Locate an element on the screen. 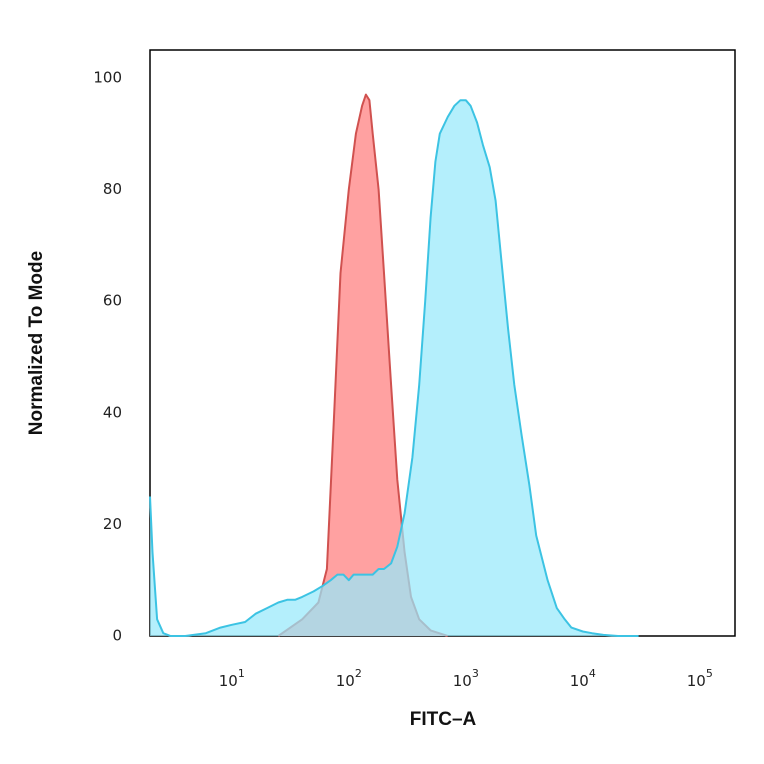 Image resolution: width=764 pixels, height=764 pixels. y-tick-label: 100 is located at coordinates (107, 77).